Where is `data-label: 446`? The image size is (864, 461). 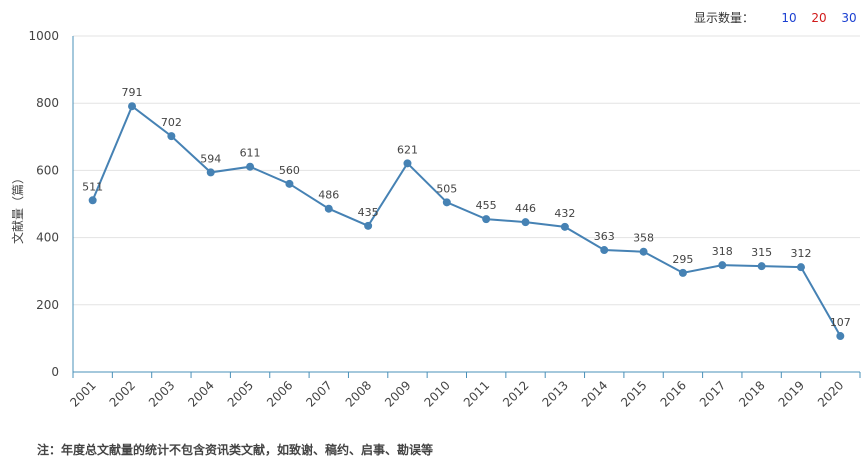
data-label: 446 is located at coordinates (525, 208).